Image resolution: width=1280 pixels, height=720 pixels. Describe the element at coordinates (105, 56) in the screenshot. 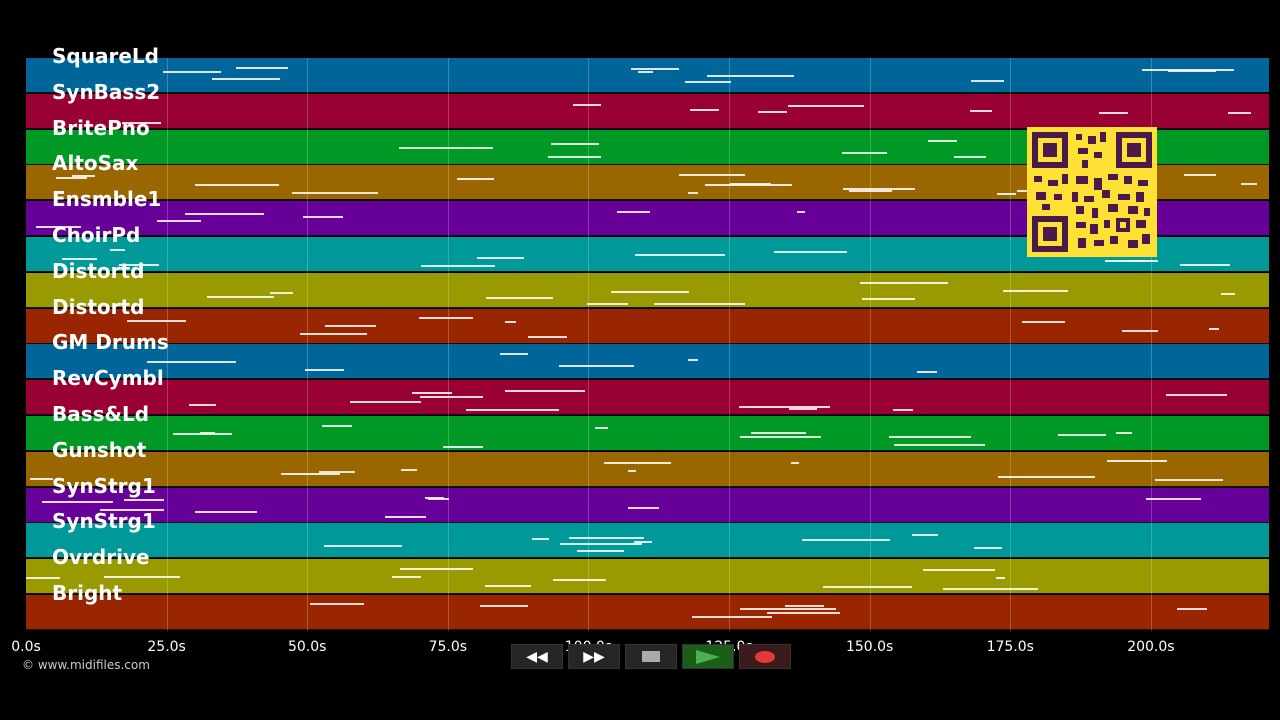

I see `track-label: SquareLd` at that location.